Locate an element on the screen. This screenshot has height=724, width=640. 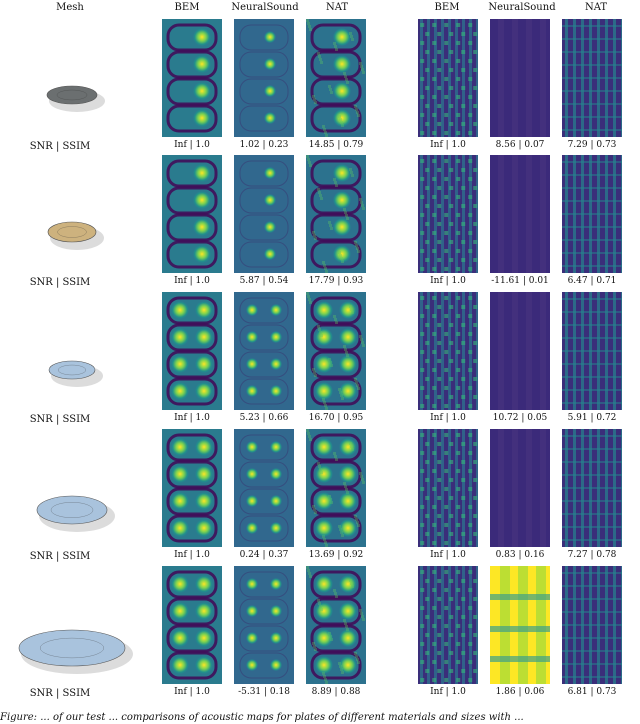
header-right-nat: NAT is located at coordinates (596, 7).